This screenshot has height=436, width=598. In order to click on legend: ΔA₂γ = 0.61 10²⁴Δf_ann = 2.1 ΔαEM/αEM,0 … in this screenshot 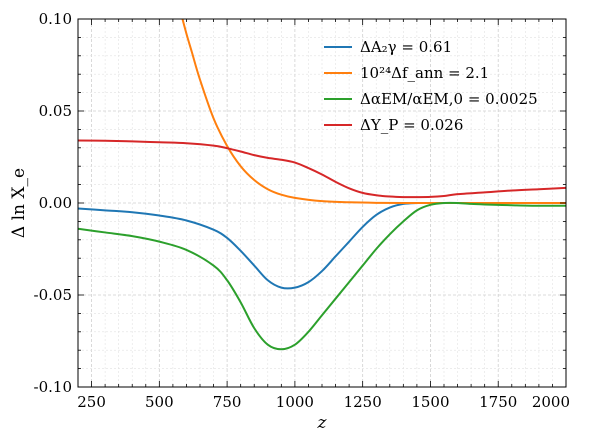, I will do `click(431, 86)`.